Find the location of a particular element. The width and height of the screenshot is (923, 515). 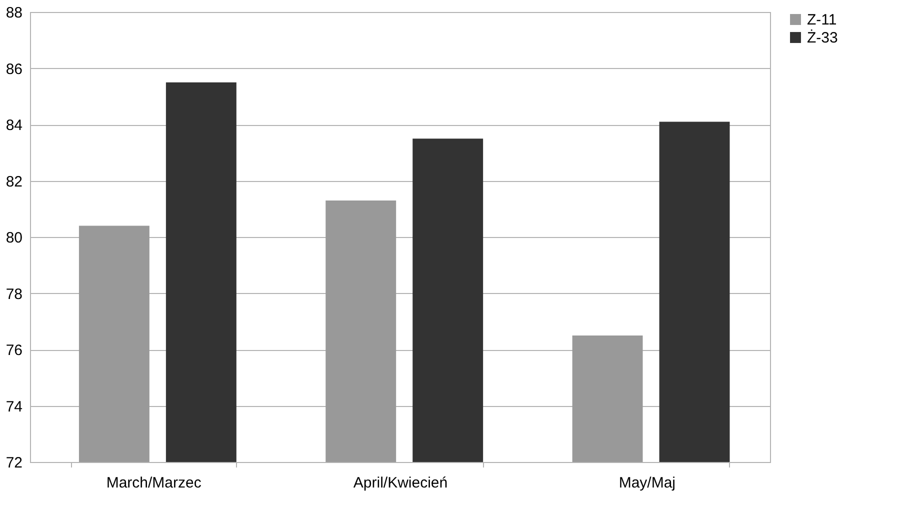

y-tick-label: 76 is located at coordinates (14, 350).